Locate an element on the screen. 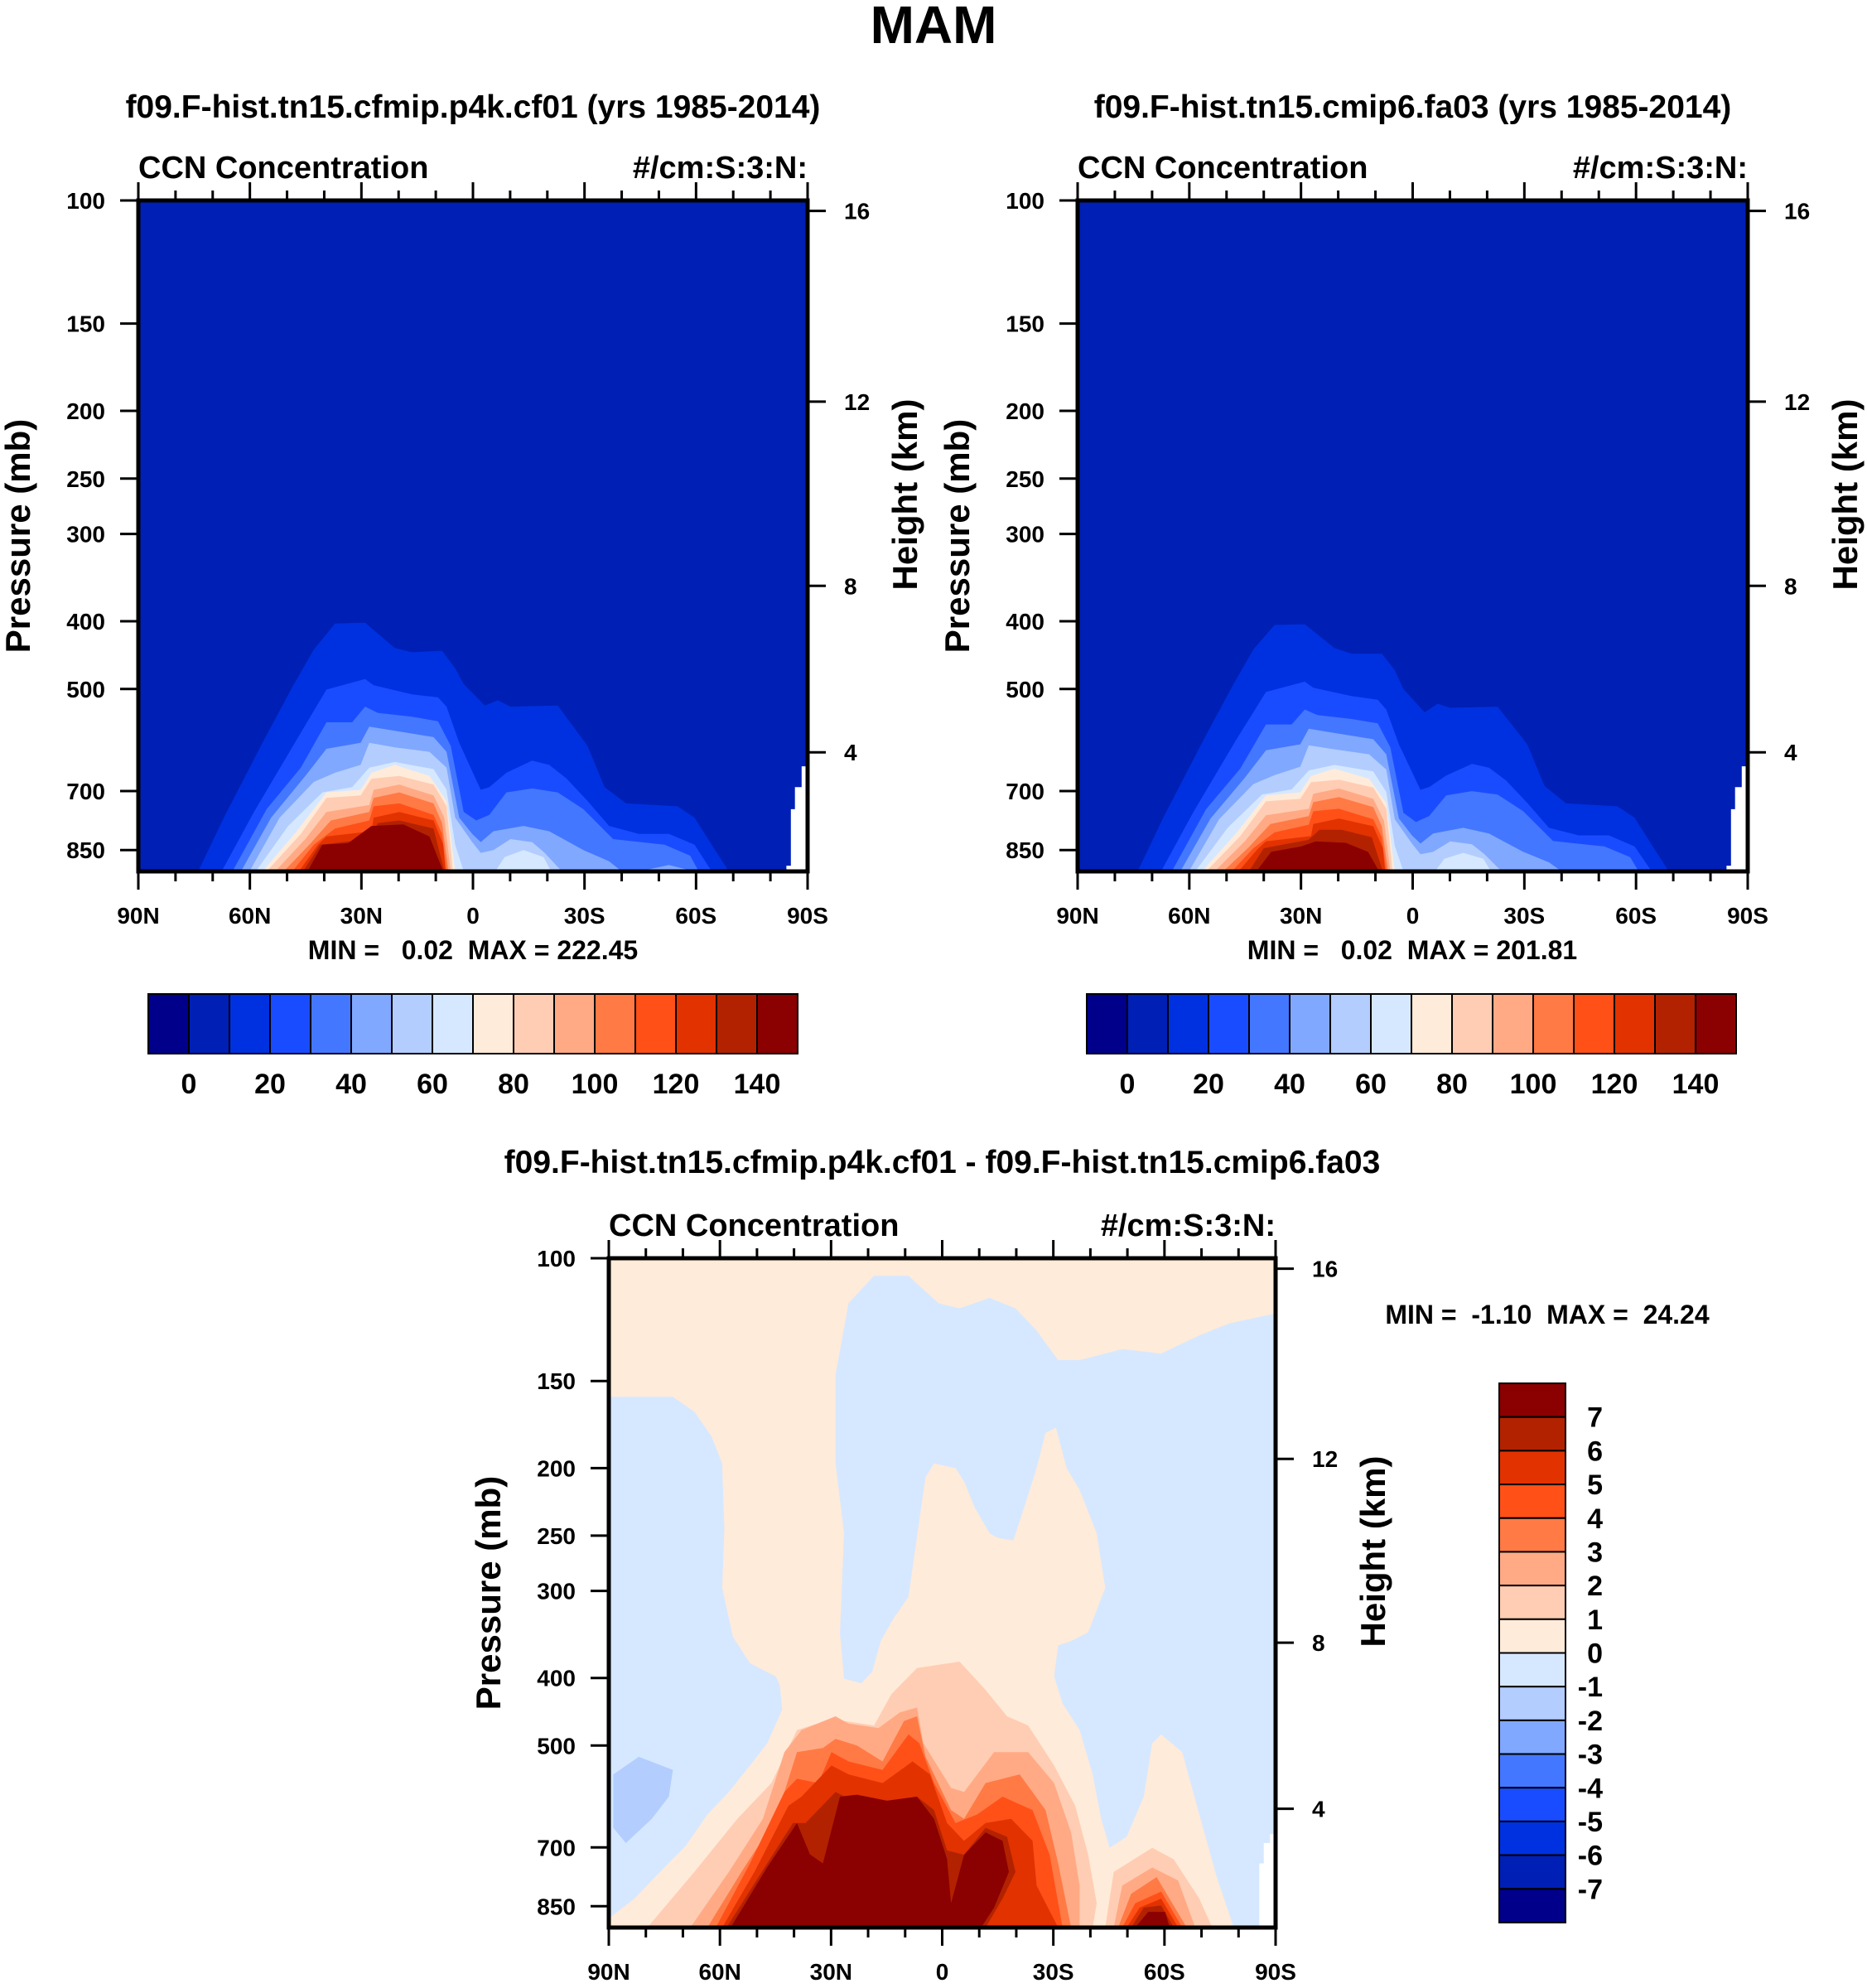 The width and height of the screenshot is (1867, 1988). min-max-label: MIN = -1.10 MAX = 24.24 is located at coordinates (1547, 1314).